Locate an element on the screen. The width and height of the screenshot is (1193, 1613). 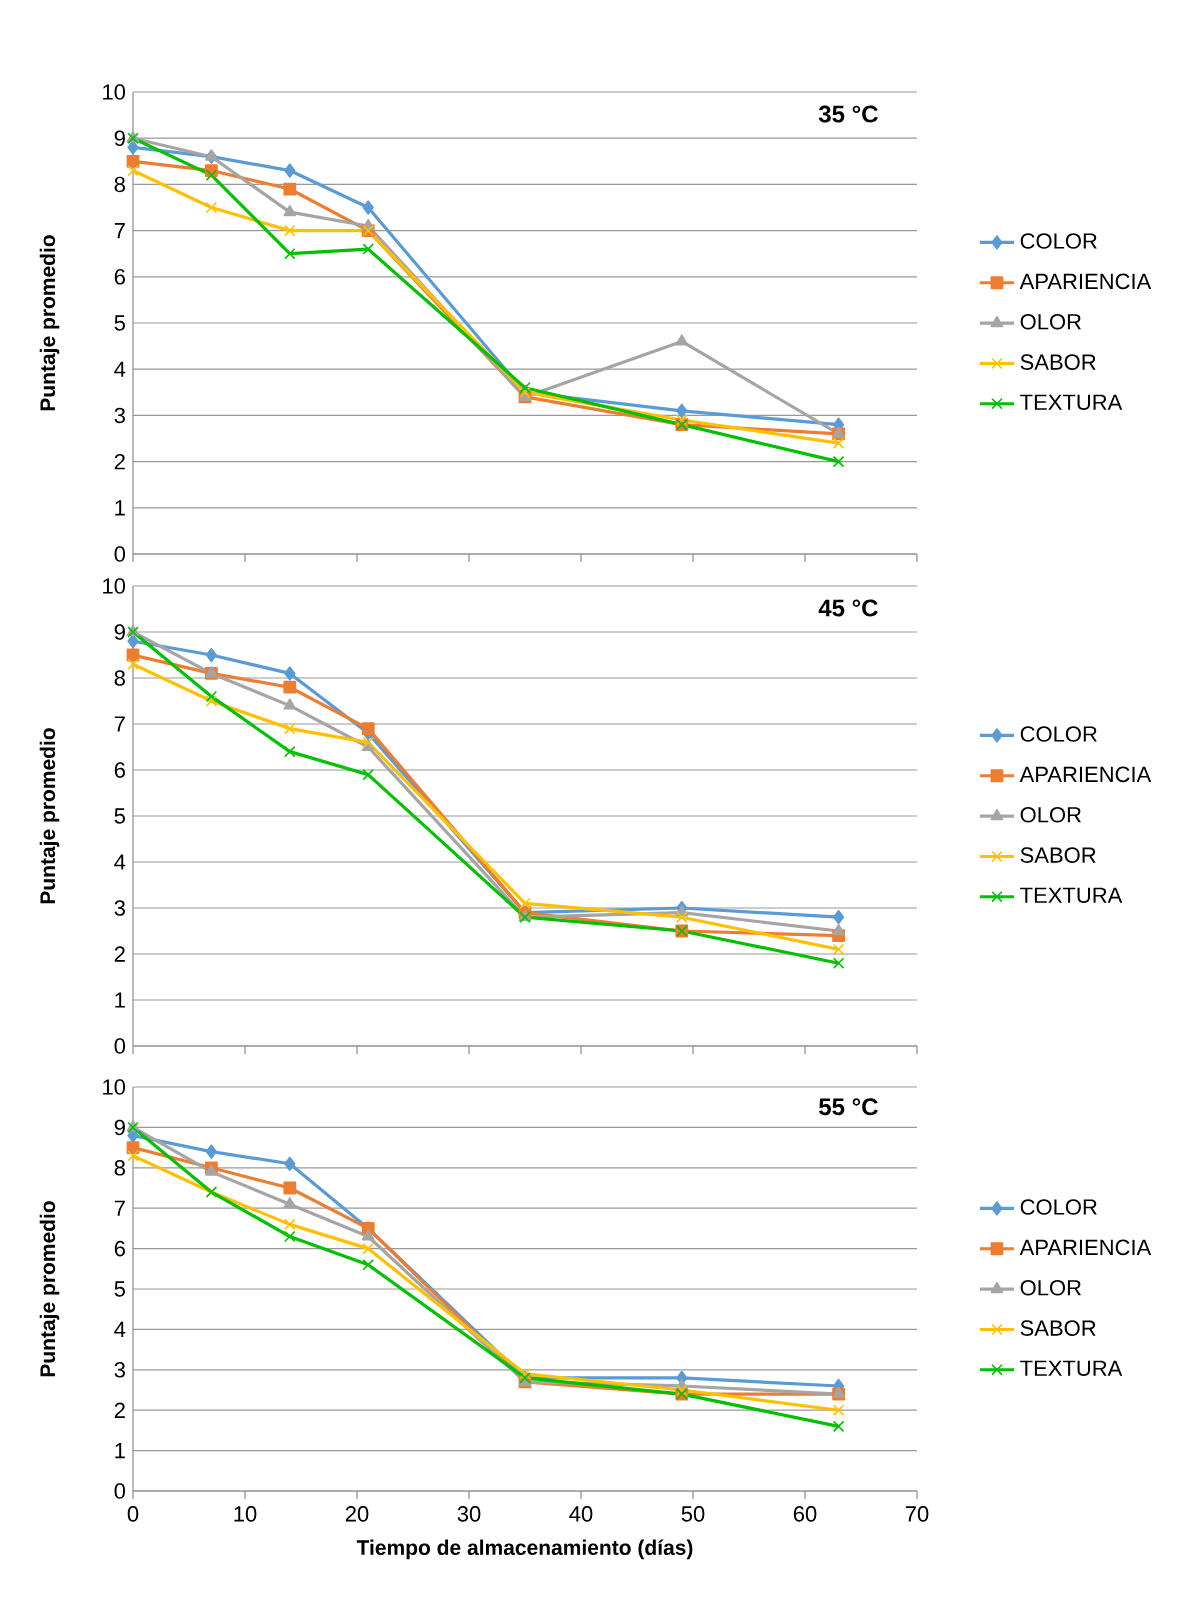
x-tick-label: 10 is located at coordinates (245, 1514).